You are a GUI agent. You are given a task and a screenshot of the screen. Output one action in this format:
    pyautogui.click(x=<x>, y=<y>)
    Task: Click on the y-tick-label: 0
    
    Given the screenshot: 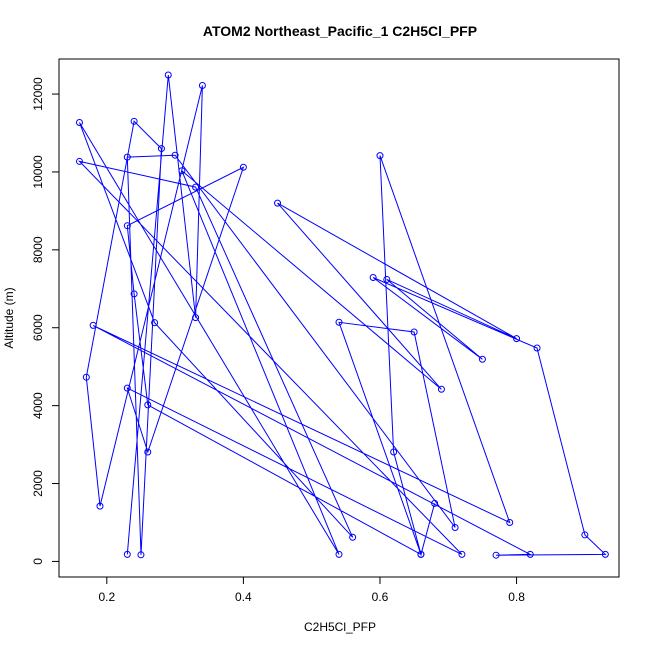 What is the action you would take?
    pyautogui.click(x=38, y=561)
    